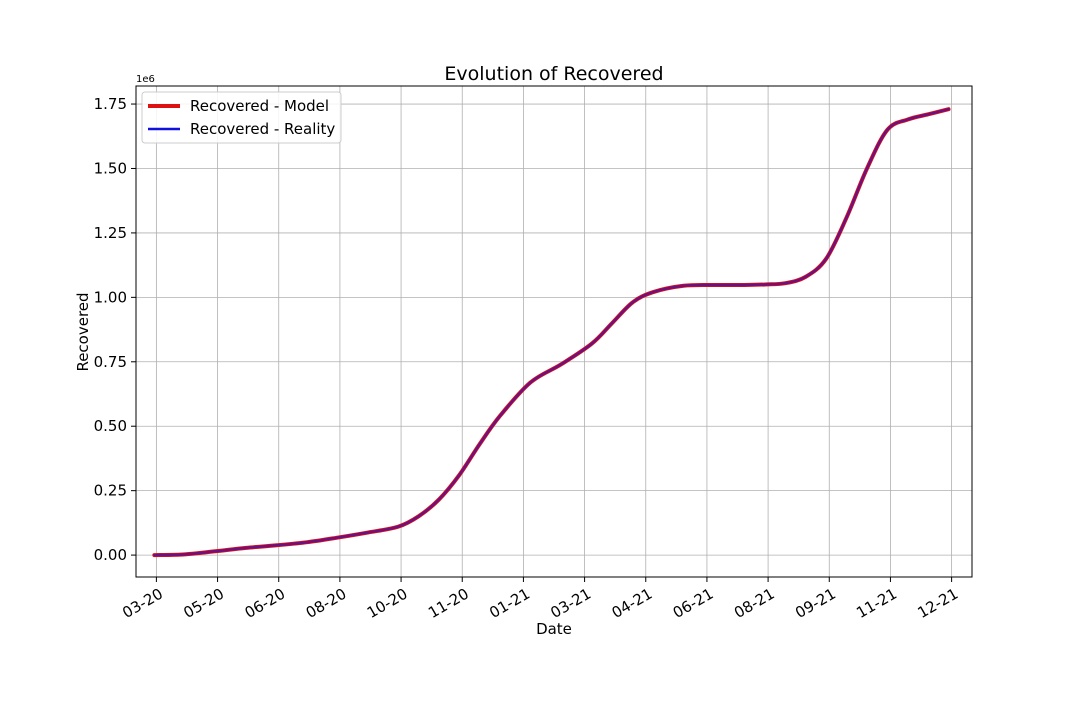 Image resolution: width=1080 pixels, height=720 pixels. I want to click on legend-label-model: Recovered - Model, so click(259, 106).